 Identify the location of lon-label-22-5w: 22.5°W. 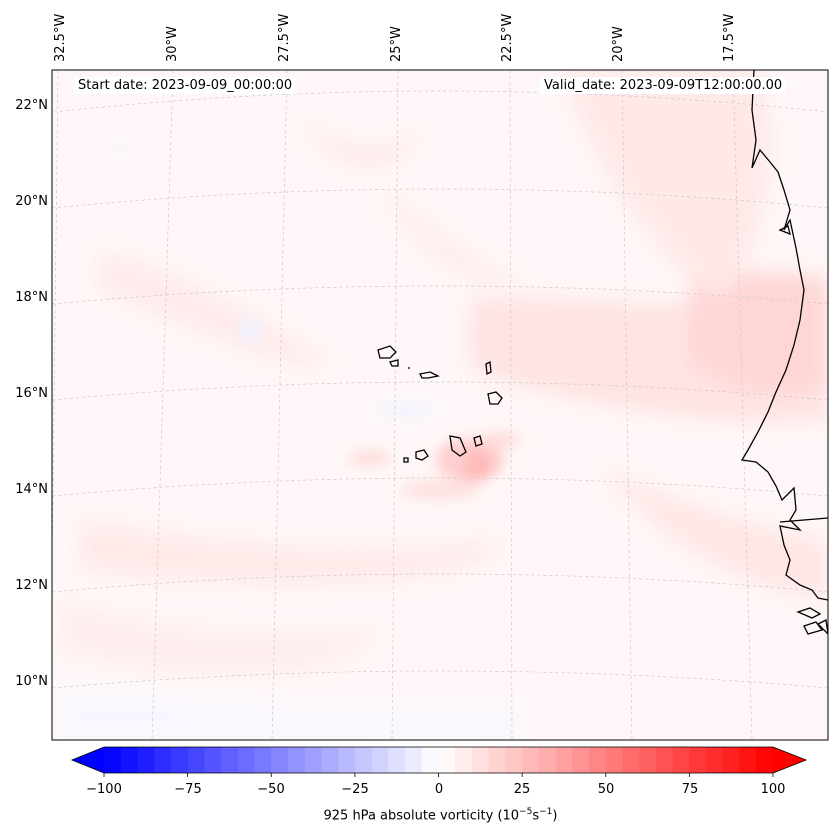
(507, 37).